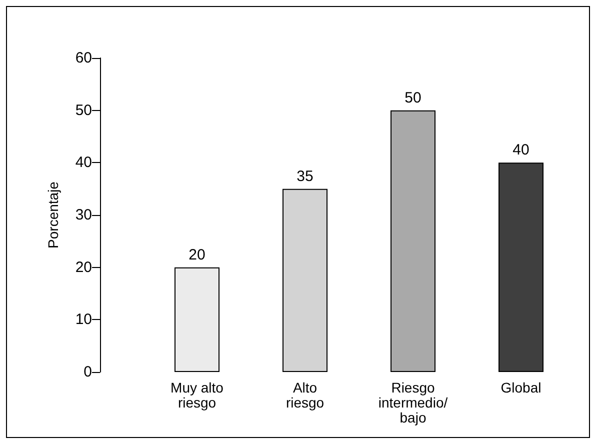 The image size is (598, 446). What do you see at coordinates (83, 267) in the screenshot?
I see `y-tick-label: 20` at bounding box center [83, 267].